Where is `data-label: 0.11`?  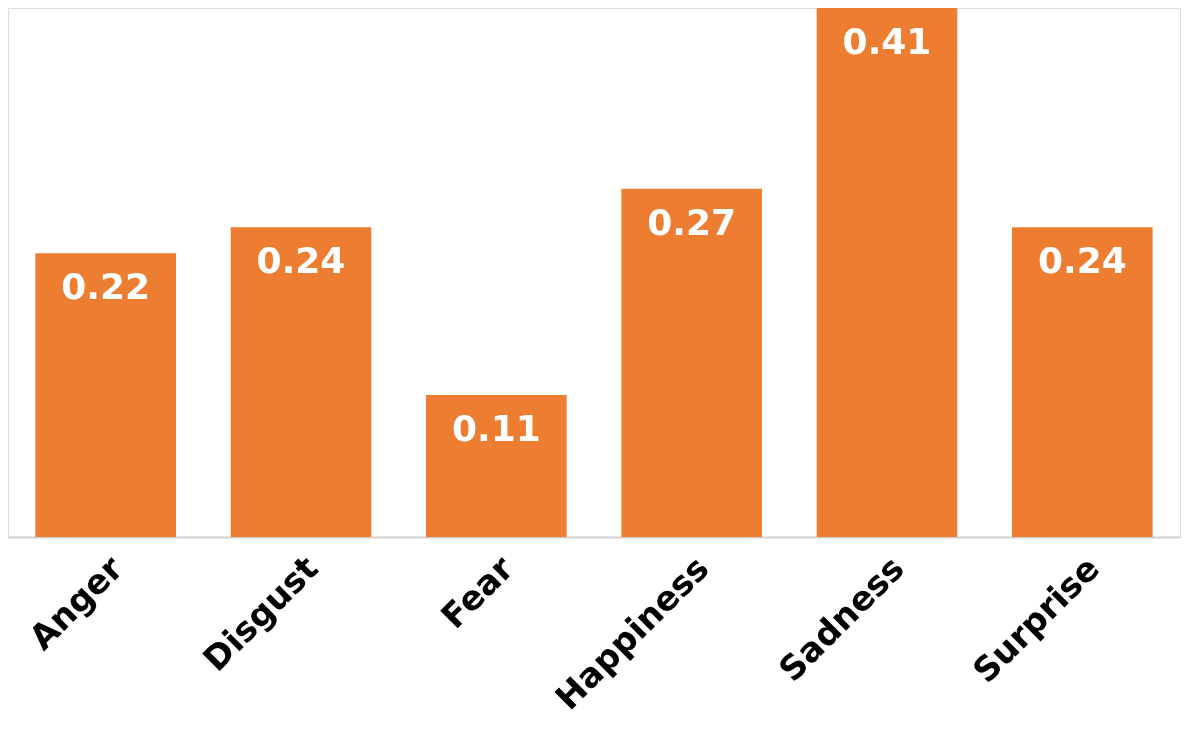 data-label: 0.11 is located at coordinates (496, 429).